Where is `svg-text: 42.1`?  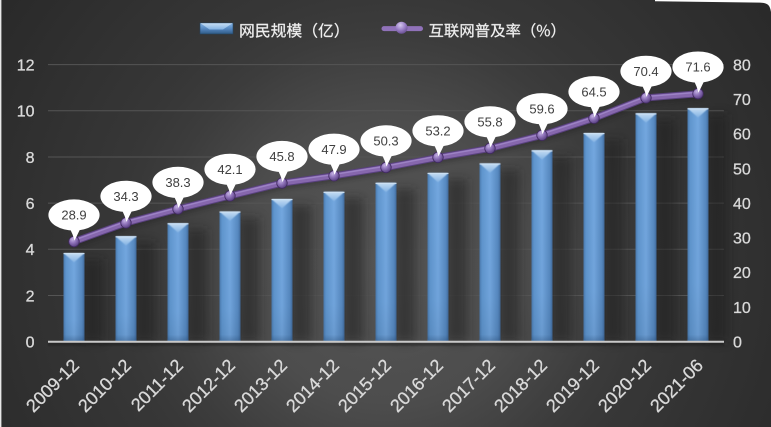
svg-text: 42.1 is located at coordinates (229, 169).